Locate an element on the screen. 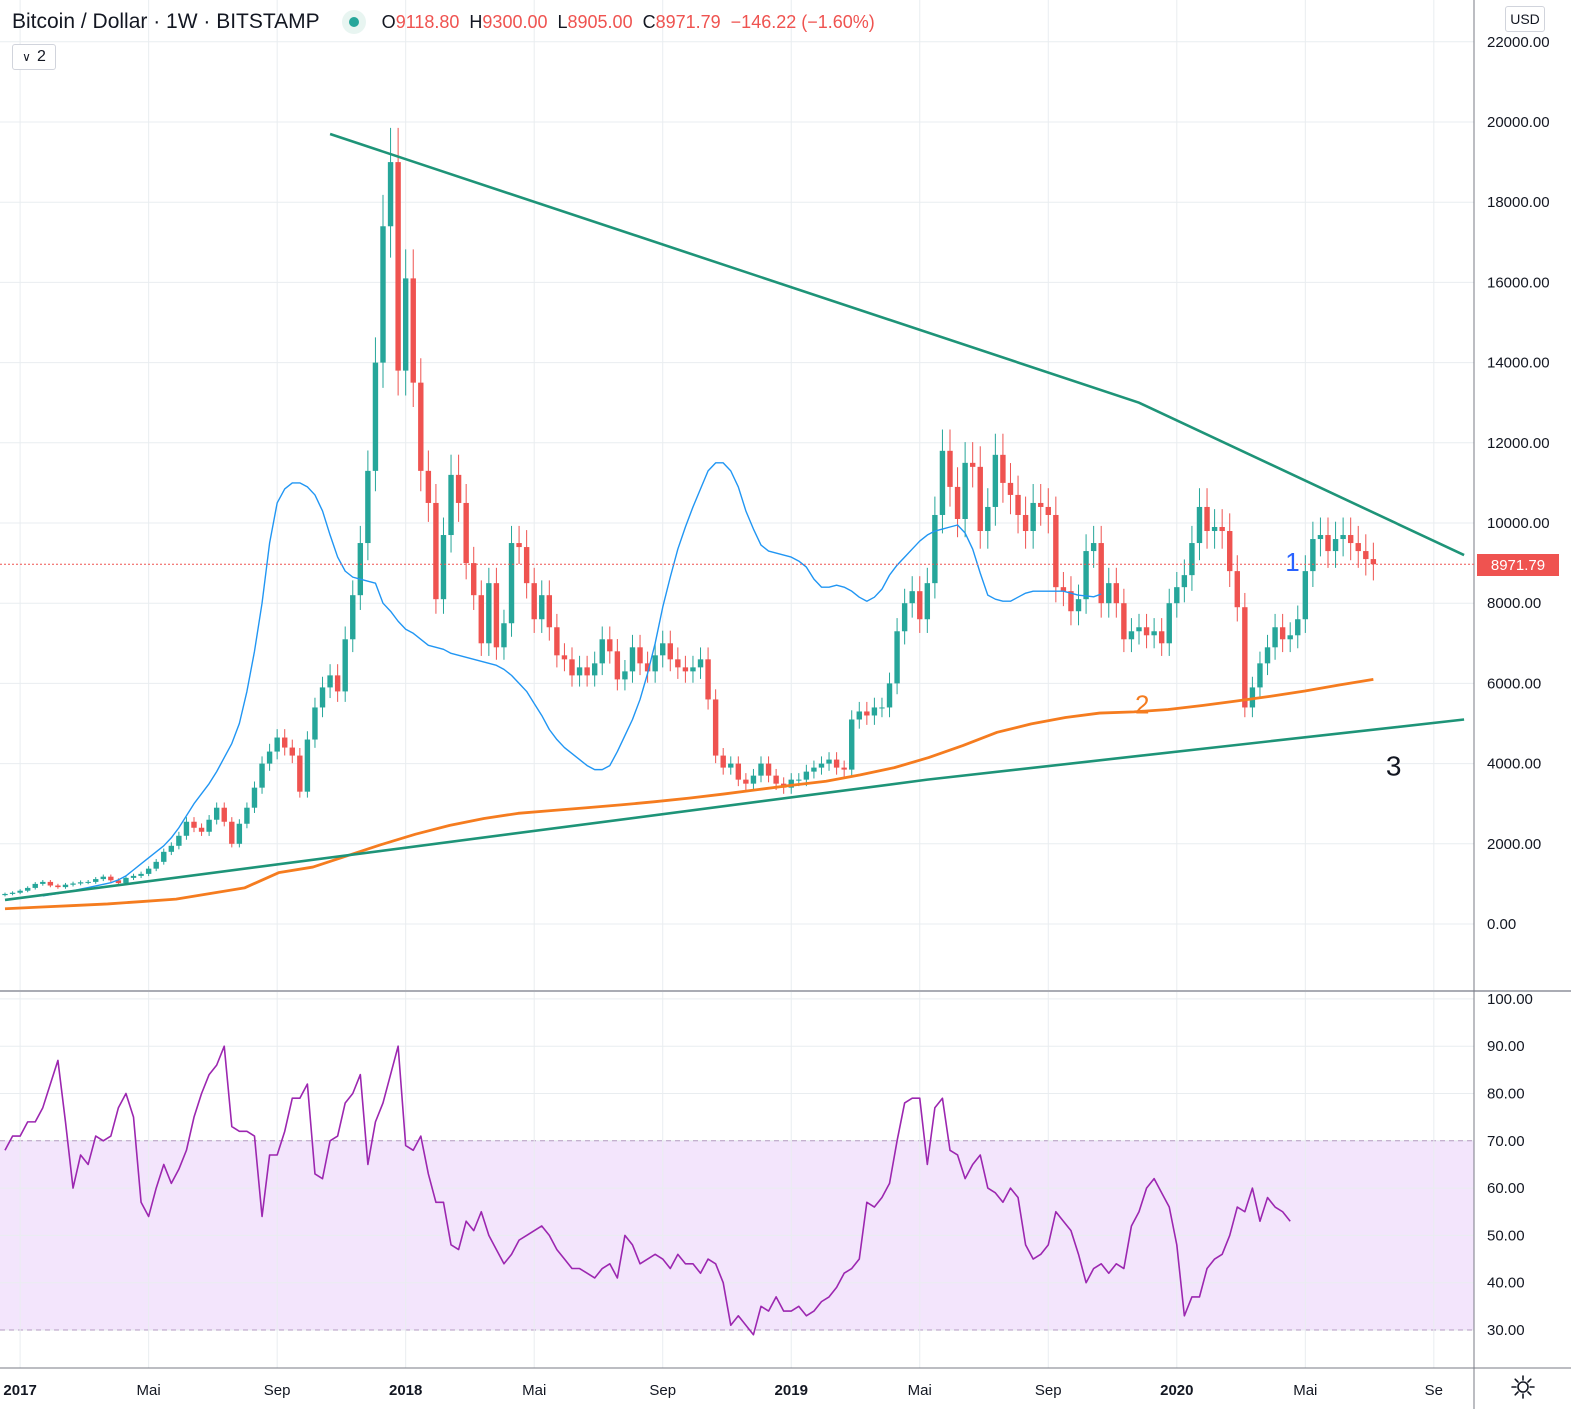 This screenshot has height=1409, width=1571. indicators-toggle-button: ∨ 2 is located at coordinates (34, 57).